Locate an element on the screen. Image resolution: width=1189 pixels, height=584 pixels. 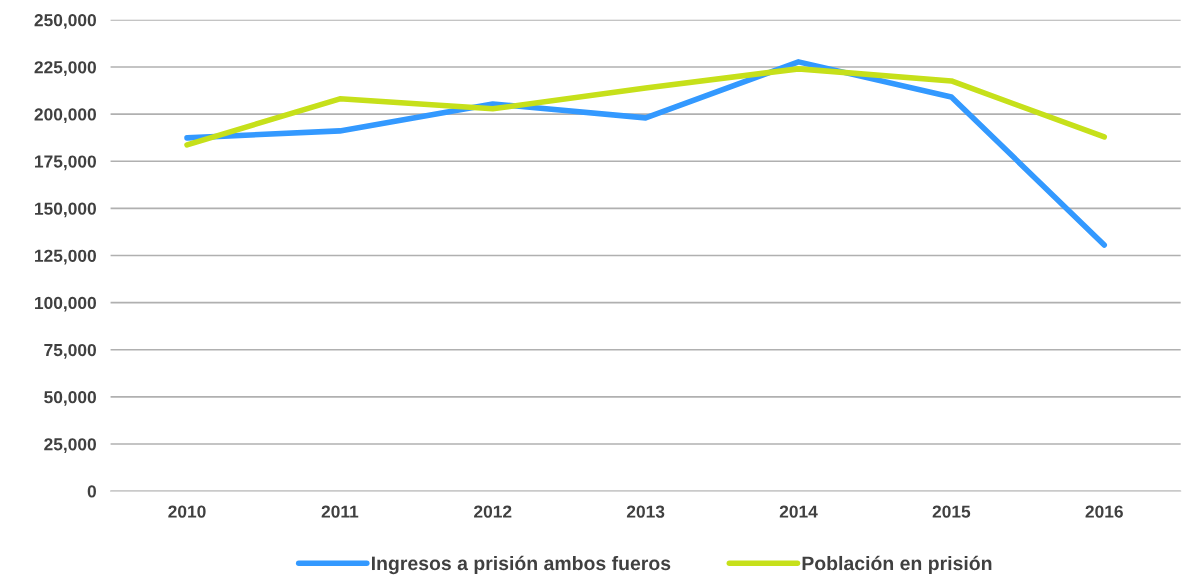
x-tick-label: 2014 is located at coordinates (798, 511).